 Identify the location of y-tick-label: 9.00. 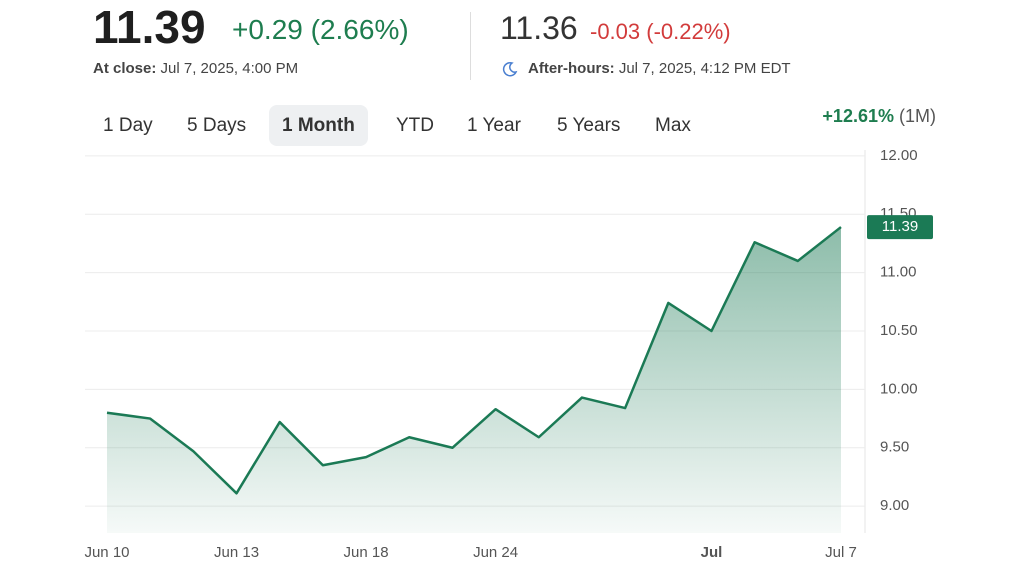
(894, 505).